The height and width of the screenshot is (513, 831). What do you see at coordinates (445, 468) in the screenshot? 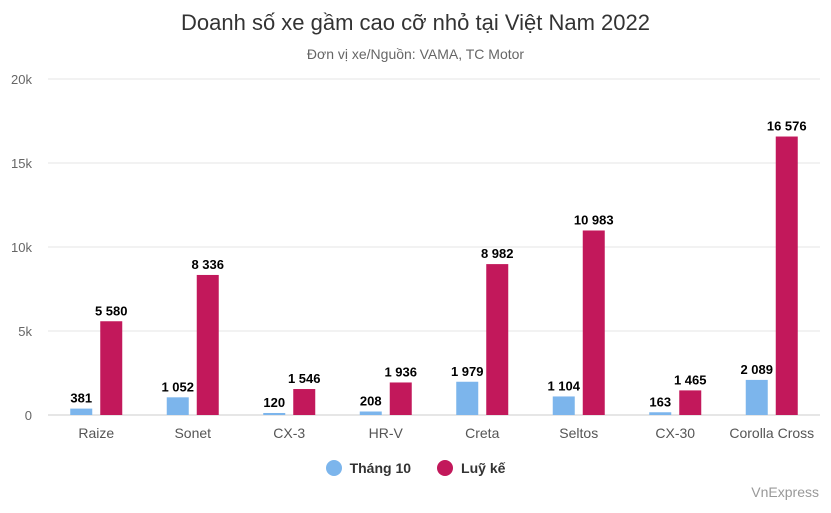
I see `legend-marker-luy-ke` at bounding box center [445, 468].